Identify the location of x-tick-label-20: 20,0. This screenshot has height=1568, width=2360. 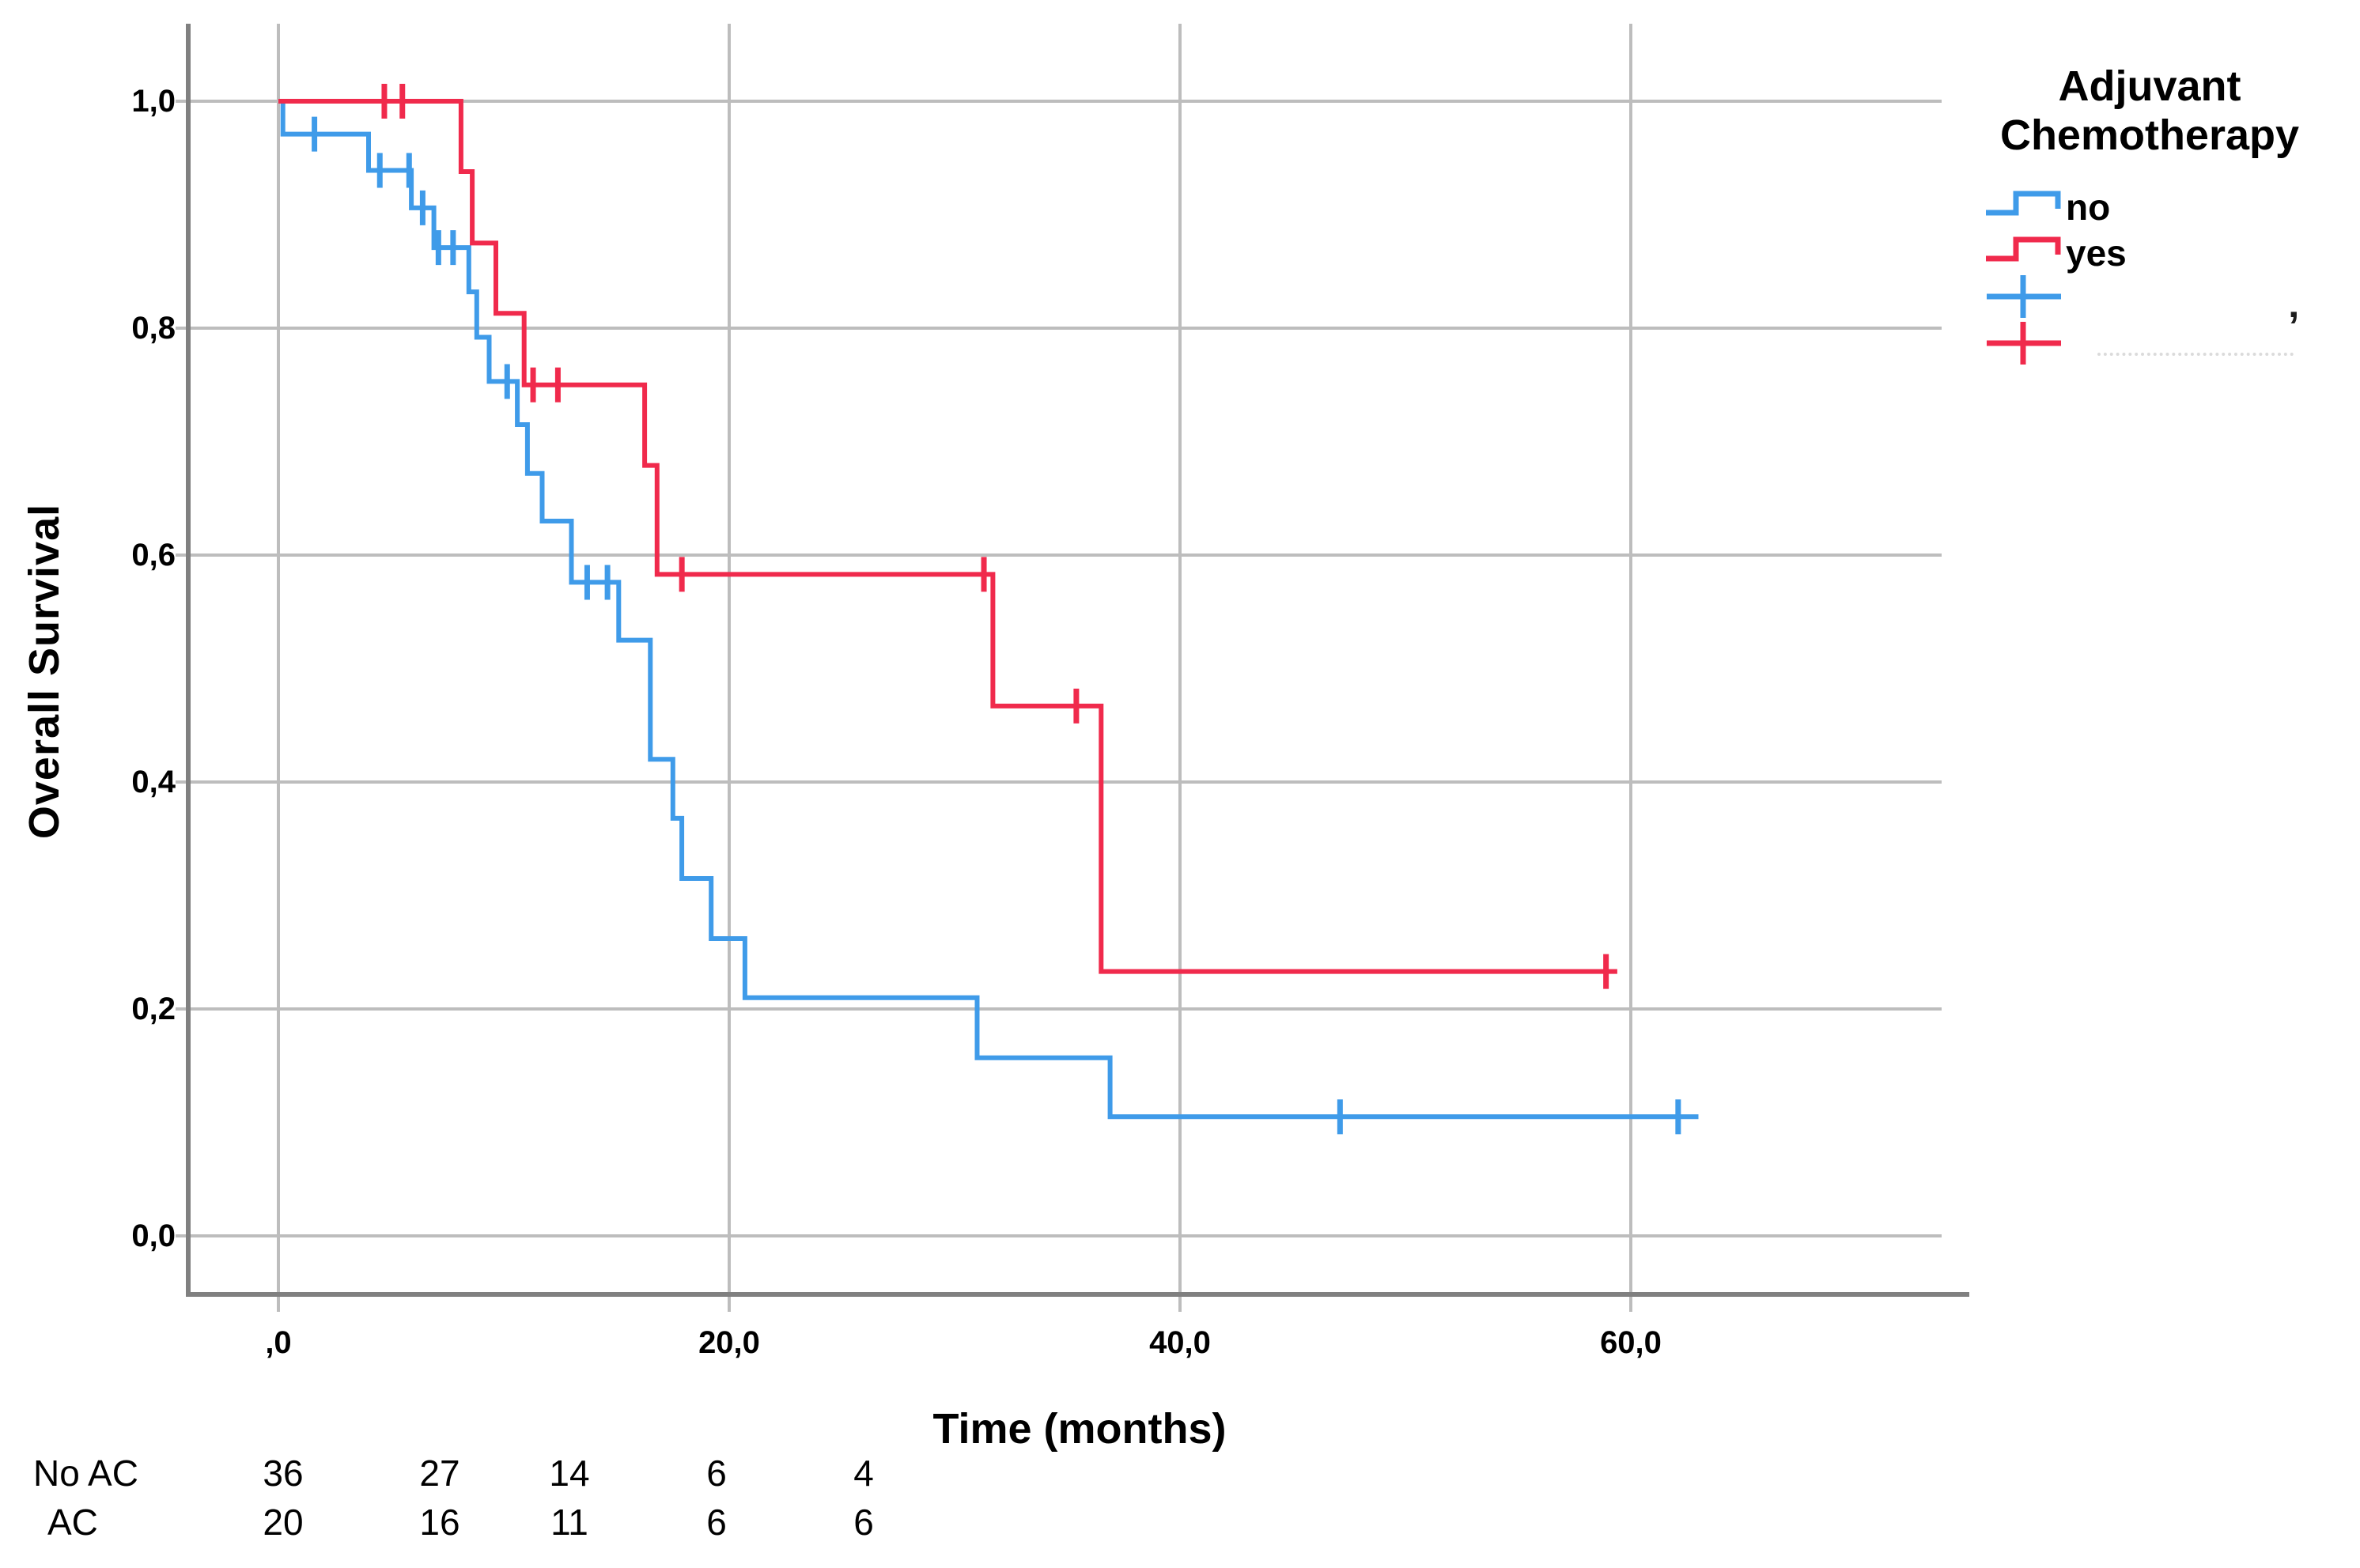
(729, 1342).